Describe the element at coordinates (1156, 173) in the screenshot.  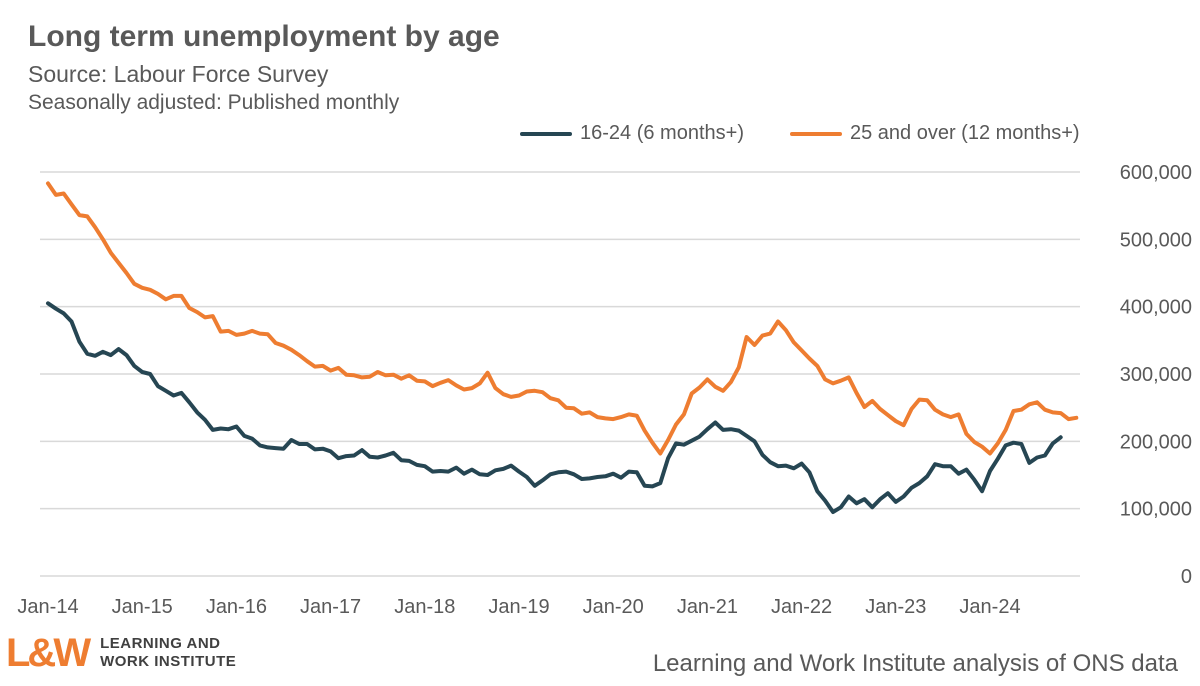
I see `y-tick-label: 600,000` at that location.